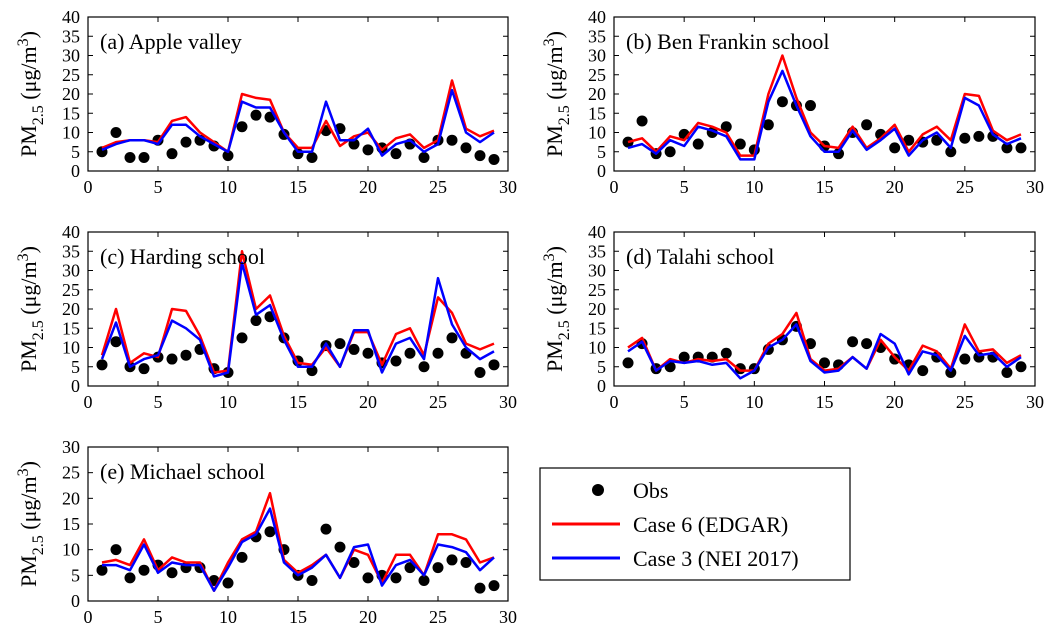 Image resolution: width=1045 pixels, height=632 pixels. What do you see at coordinates (727, 41) in the screenshot?
I see `panel-title: (b) Ben Frankin school` at bounding box center [727, 41].